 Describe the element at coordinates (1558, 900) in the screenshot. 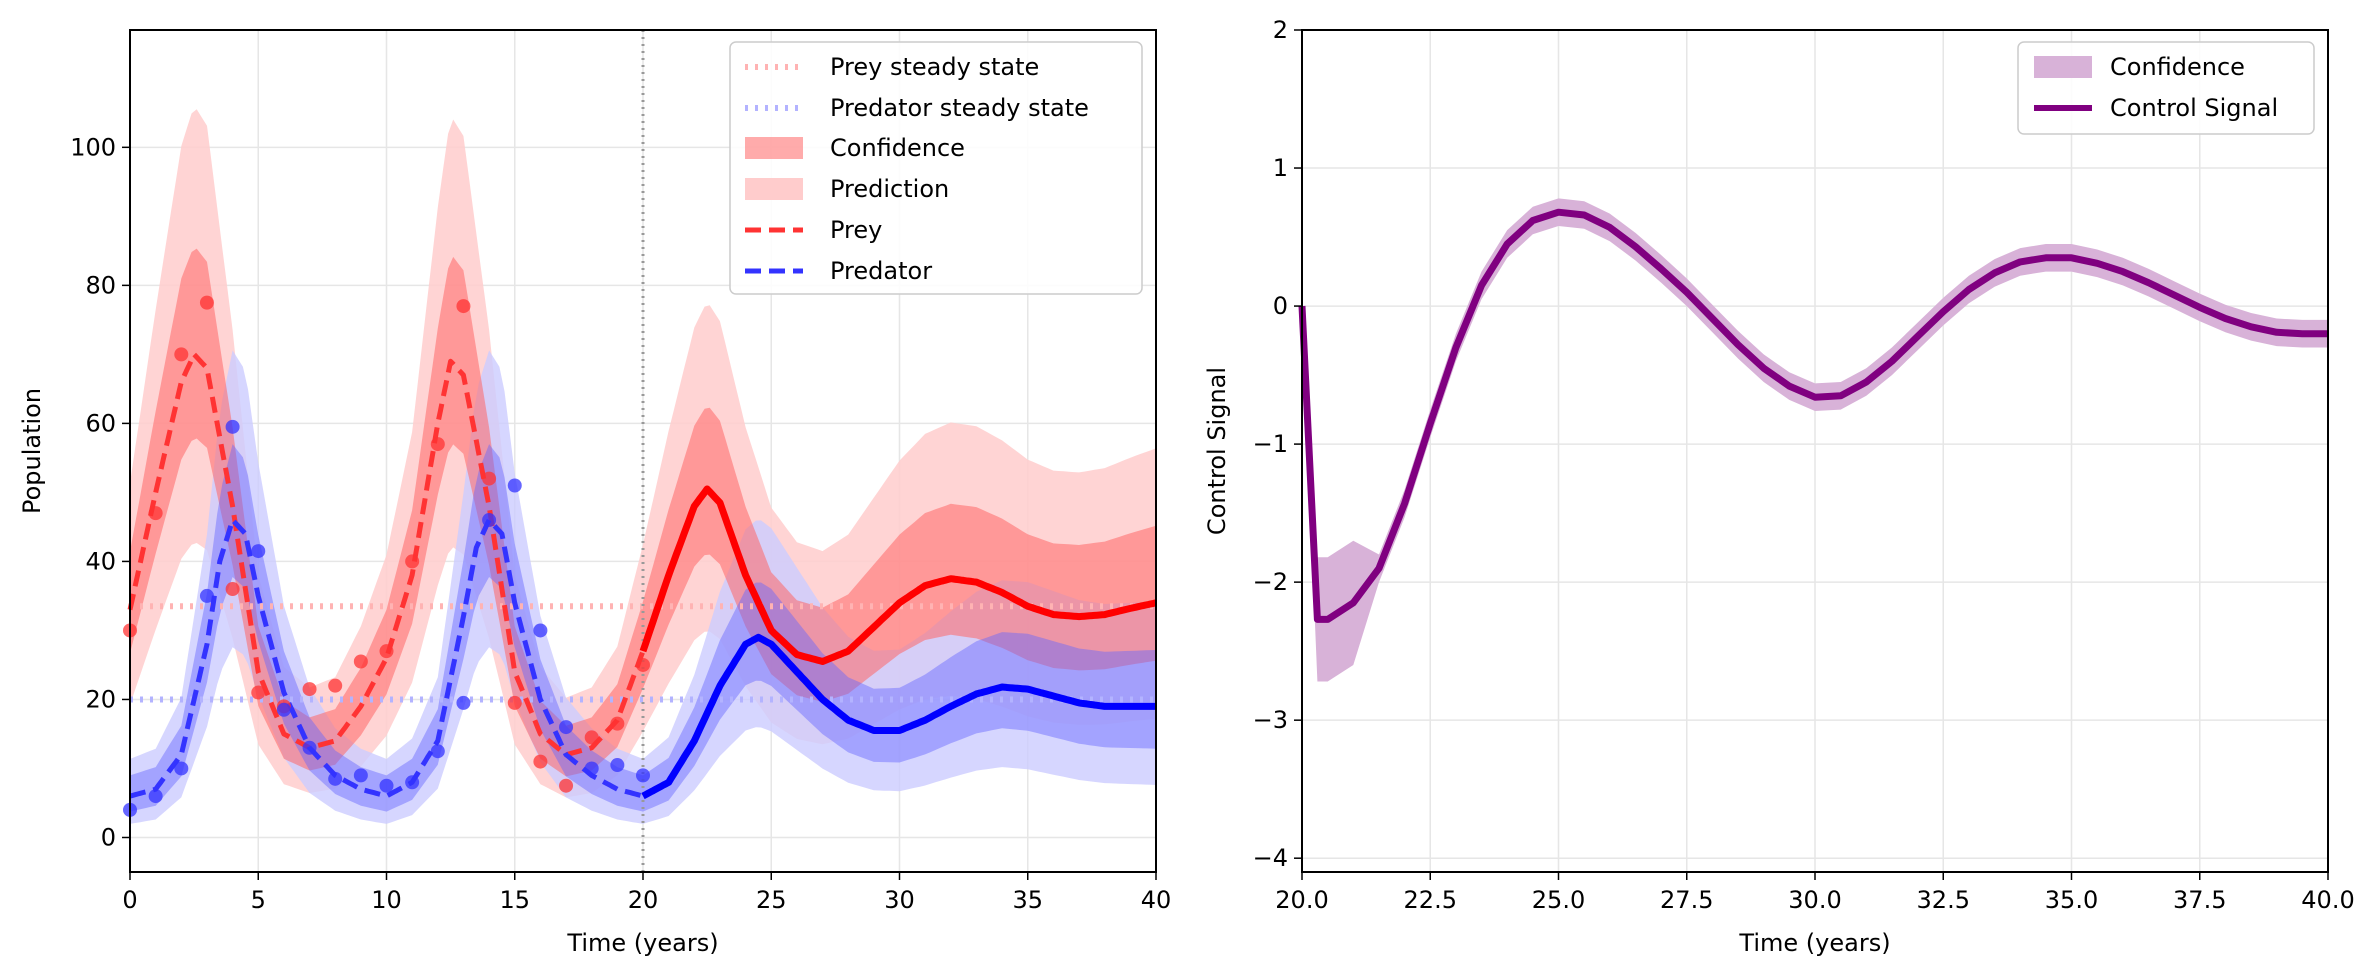

I see `right-xtick-label: 25.0` at that location.